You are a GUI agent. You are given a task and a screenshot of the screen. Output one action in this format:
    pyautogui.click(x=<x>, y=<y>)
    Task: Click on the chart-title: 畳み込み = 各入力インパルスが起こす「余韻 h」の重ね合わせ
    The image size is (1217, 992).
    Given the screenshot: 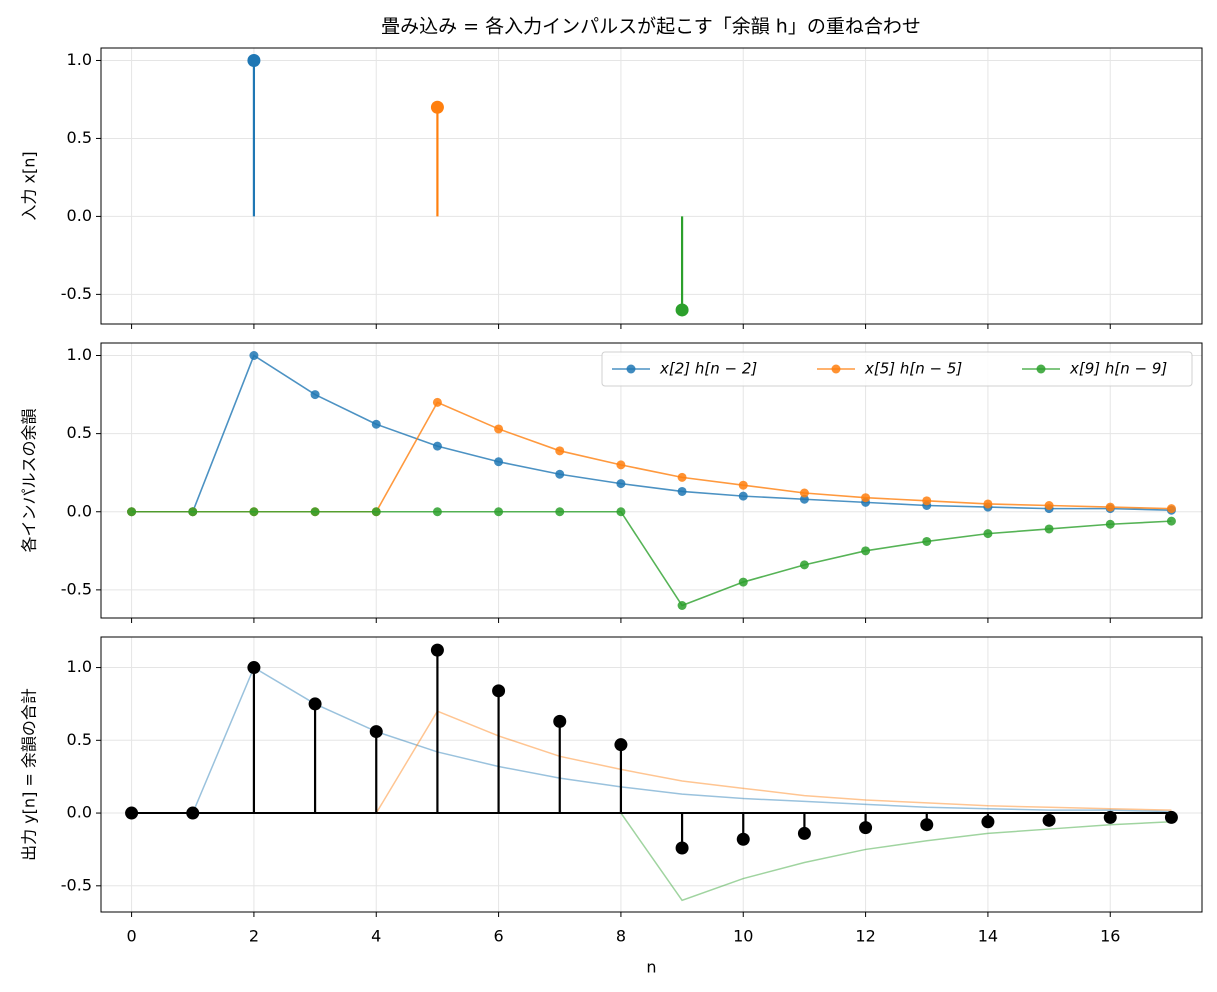 What is the action you would take?
    pyautogui.click(x=651, y=27)
    